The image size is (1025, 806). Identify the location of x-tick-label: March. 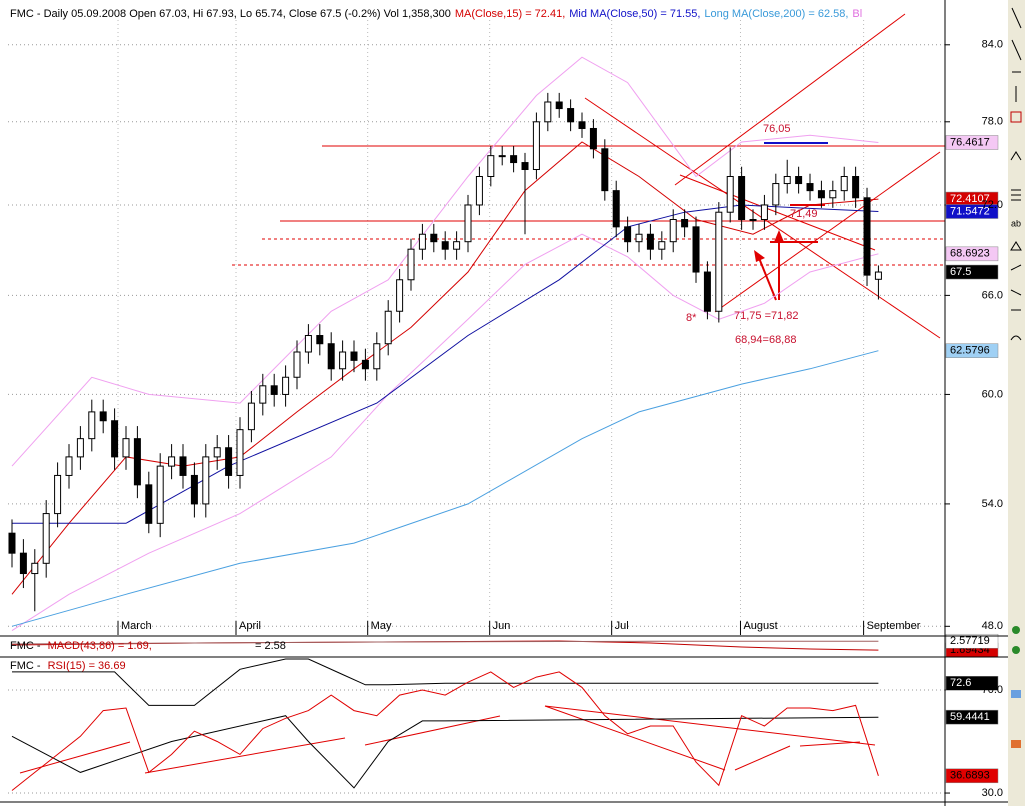
(136, 626).